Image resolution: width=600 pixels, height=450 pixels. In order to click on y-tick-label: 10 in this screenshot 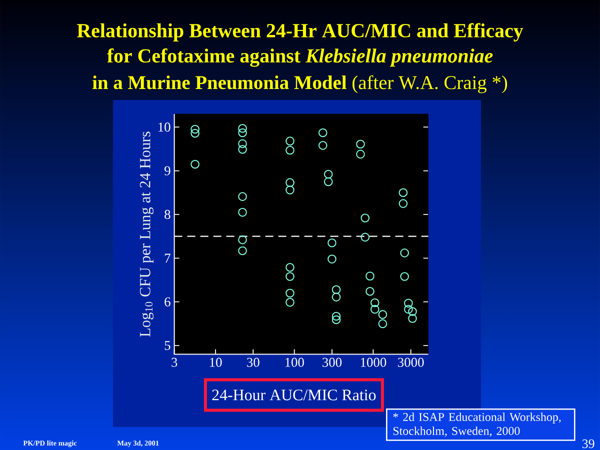, I will do `click(164, 127)`.